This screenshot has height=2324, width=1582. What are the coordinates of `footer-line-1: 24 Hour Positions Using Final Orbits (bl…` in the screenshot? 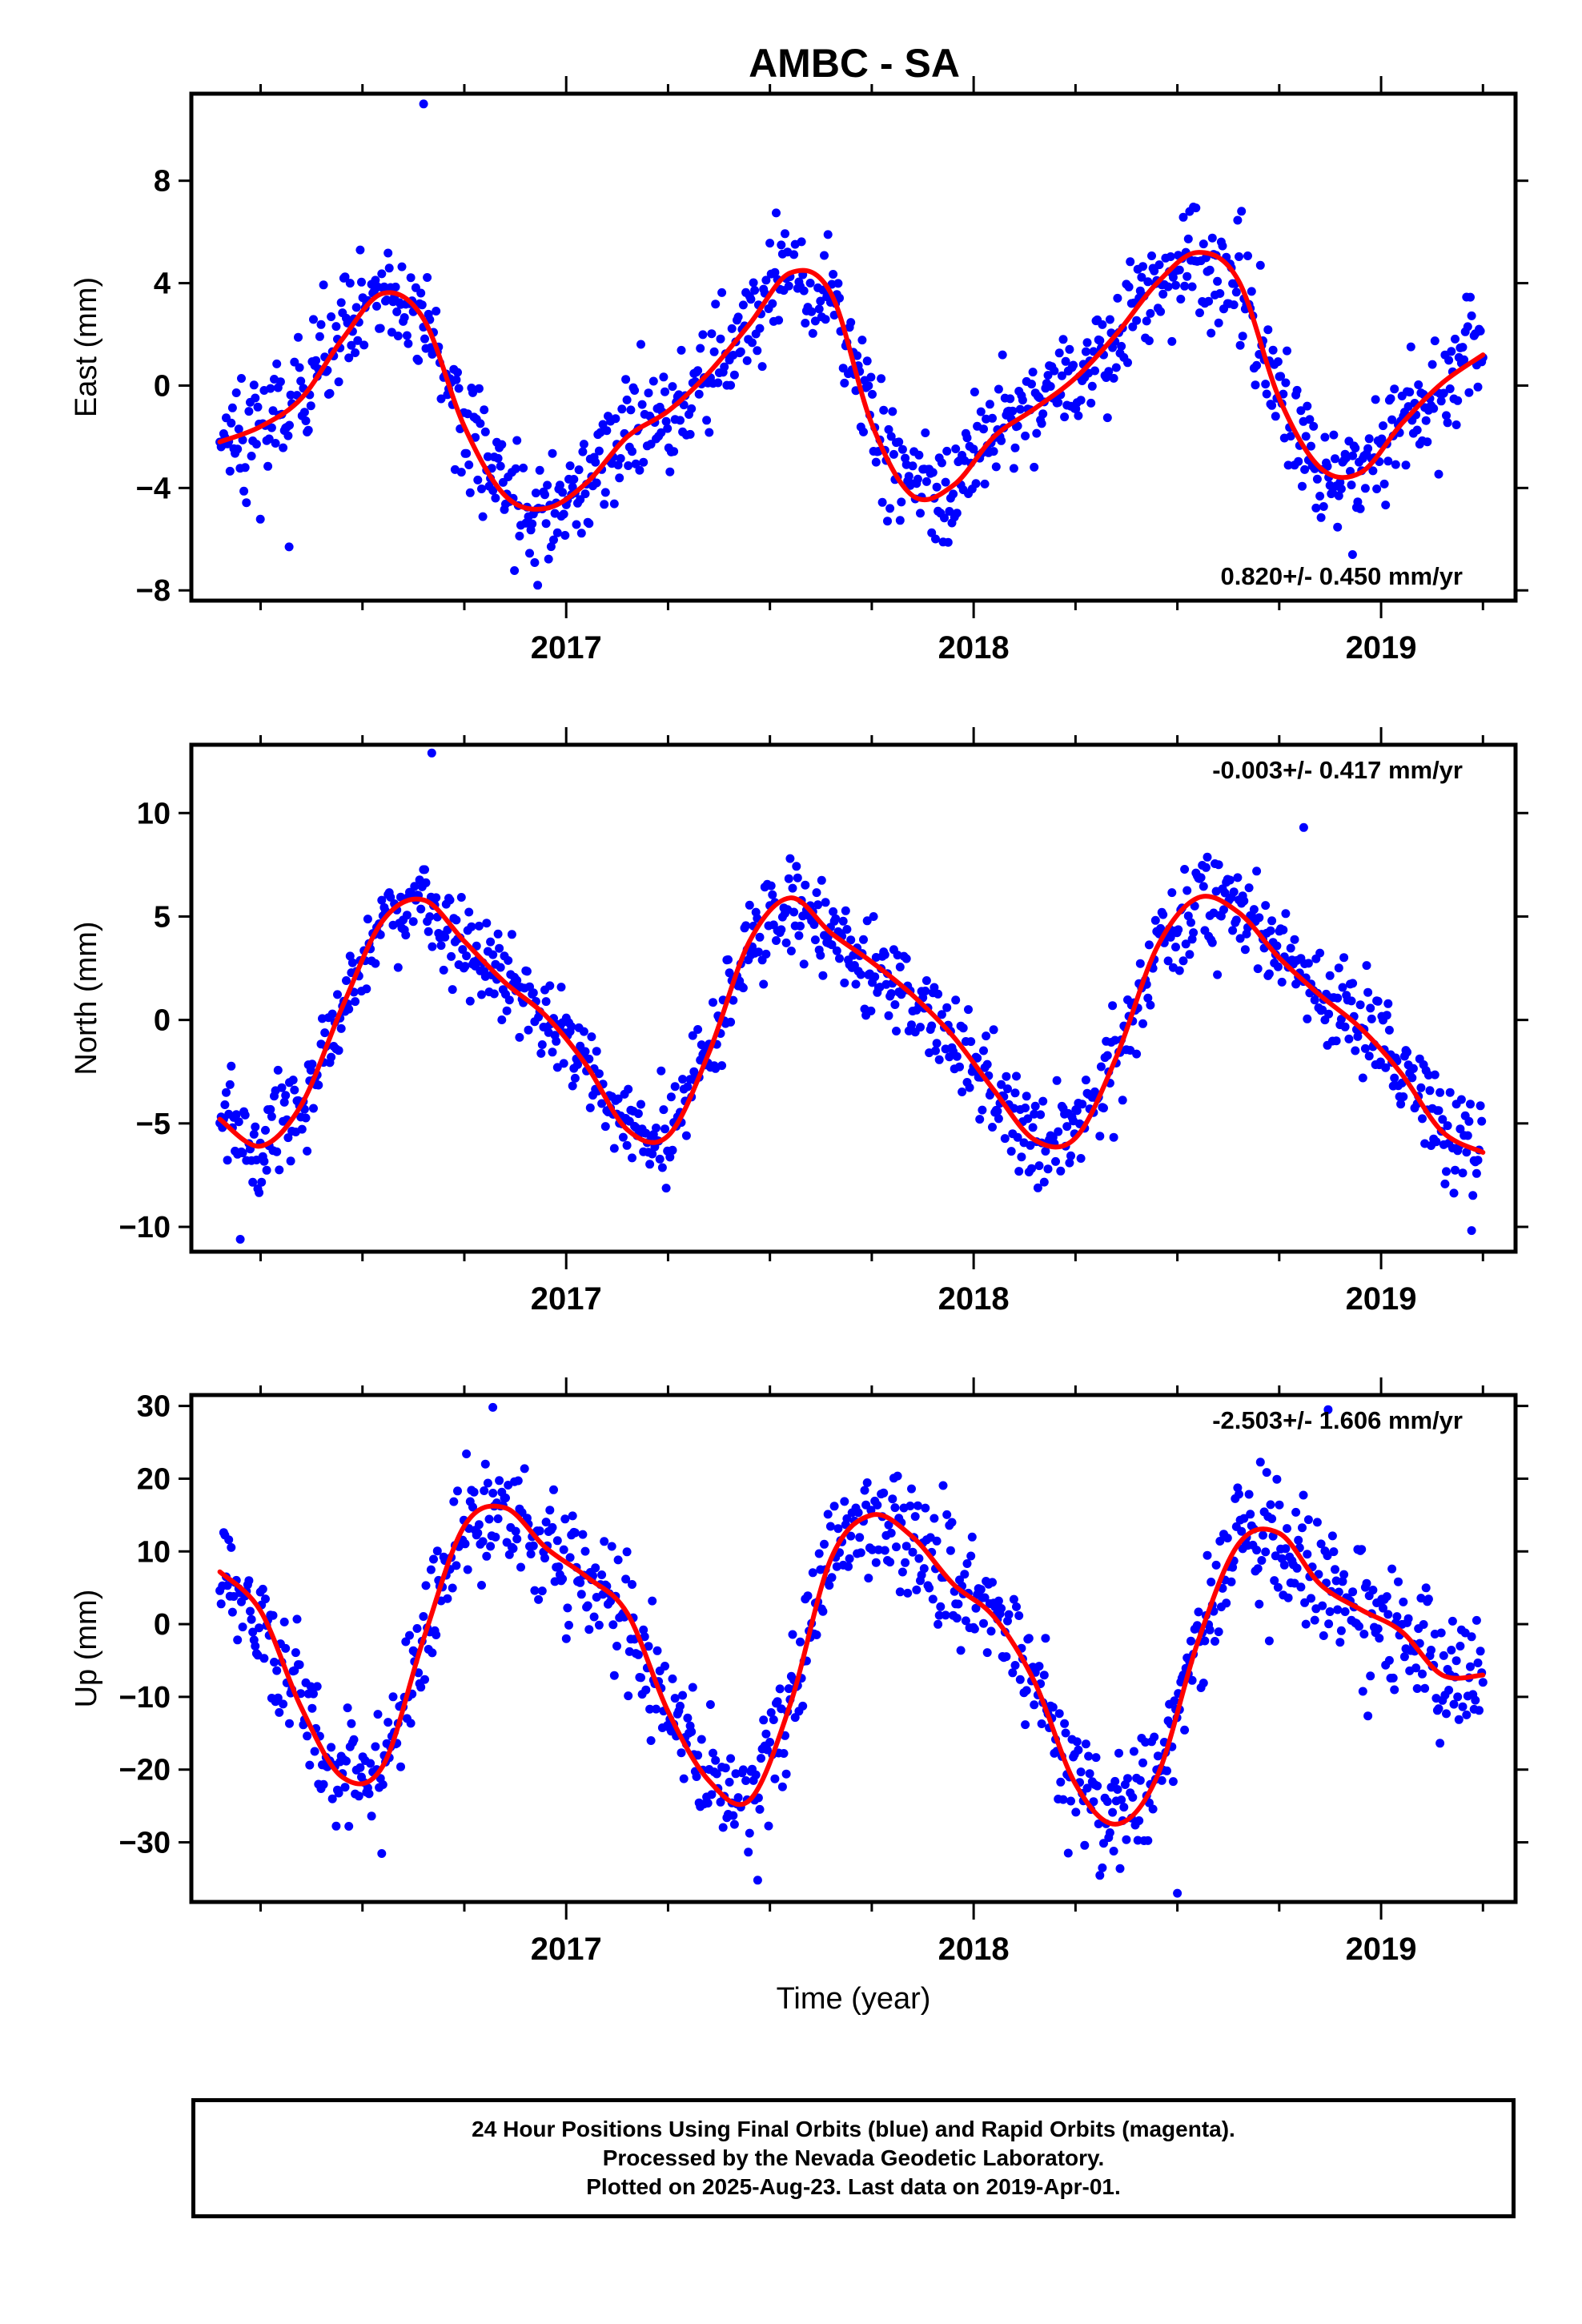 It's located at (853, 2129).